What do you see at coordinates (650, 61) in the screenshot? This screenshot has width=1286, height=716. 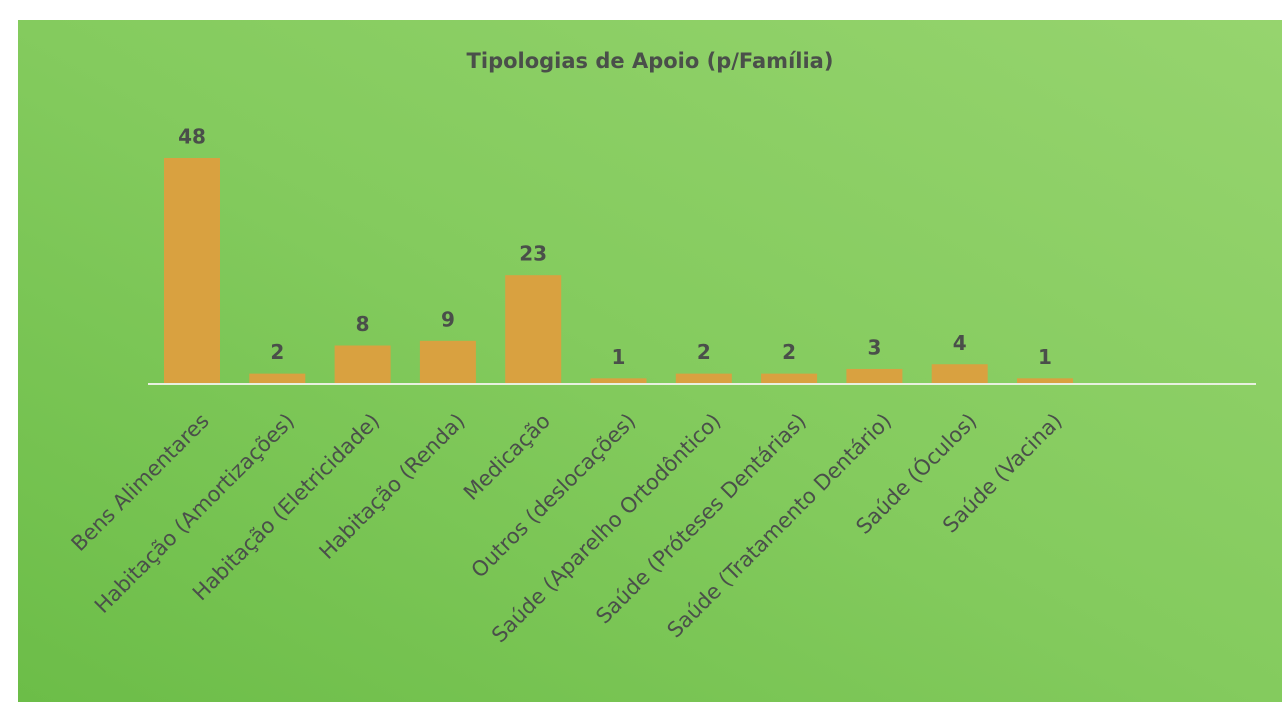 I see `chart-title: Tipologias de Apoio (p/Família)` at bounding box center [650, 61].